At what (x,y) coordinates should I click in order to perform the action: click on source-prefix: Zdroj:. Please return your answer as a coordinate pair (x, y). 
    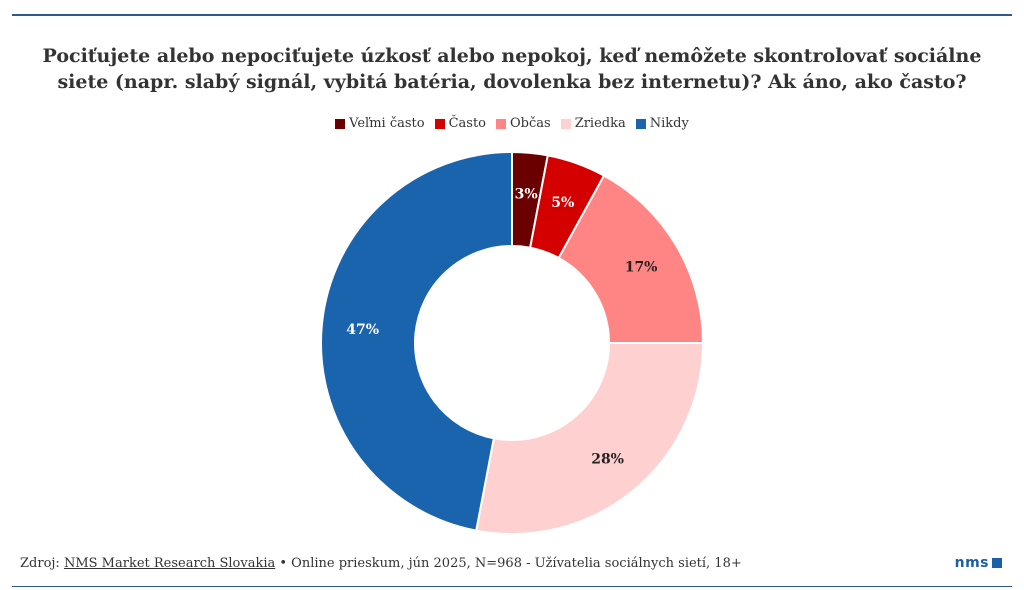
    Looking at the image, I should click on (42, 563).